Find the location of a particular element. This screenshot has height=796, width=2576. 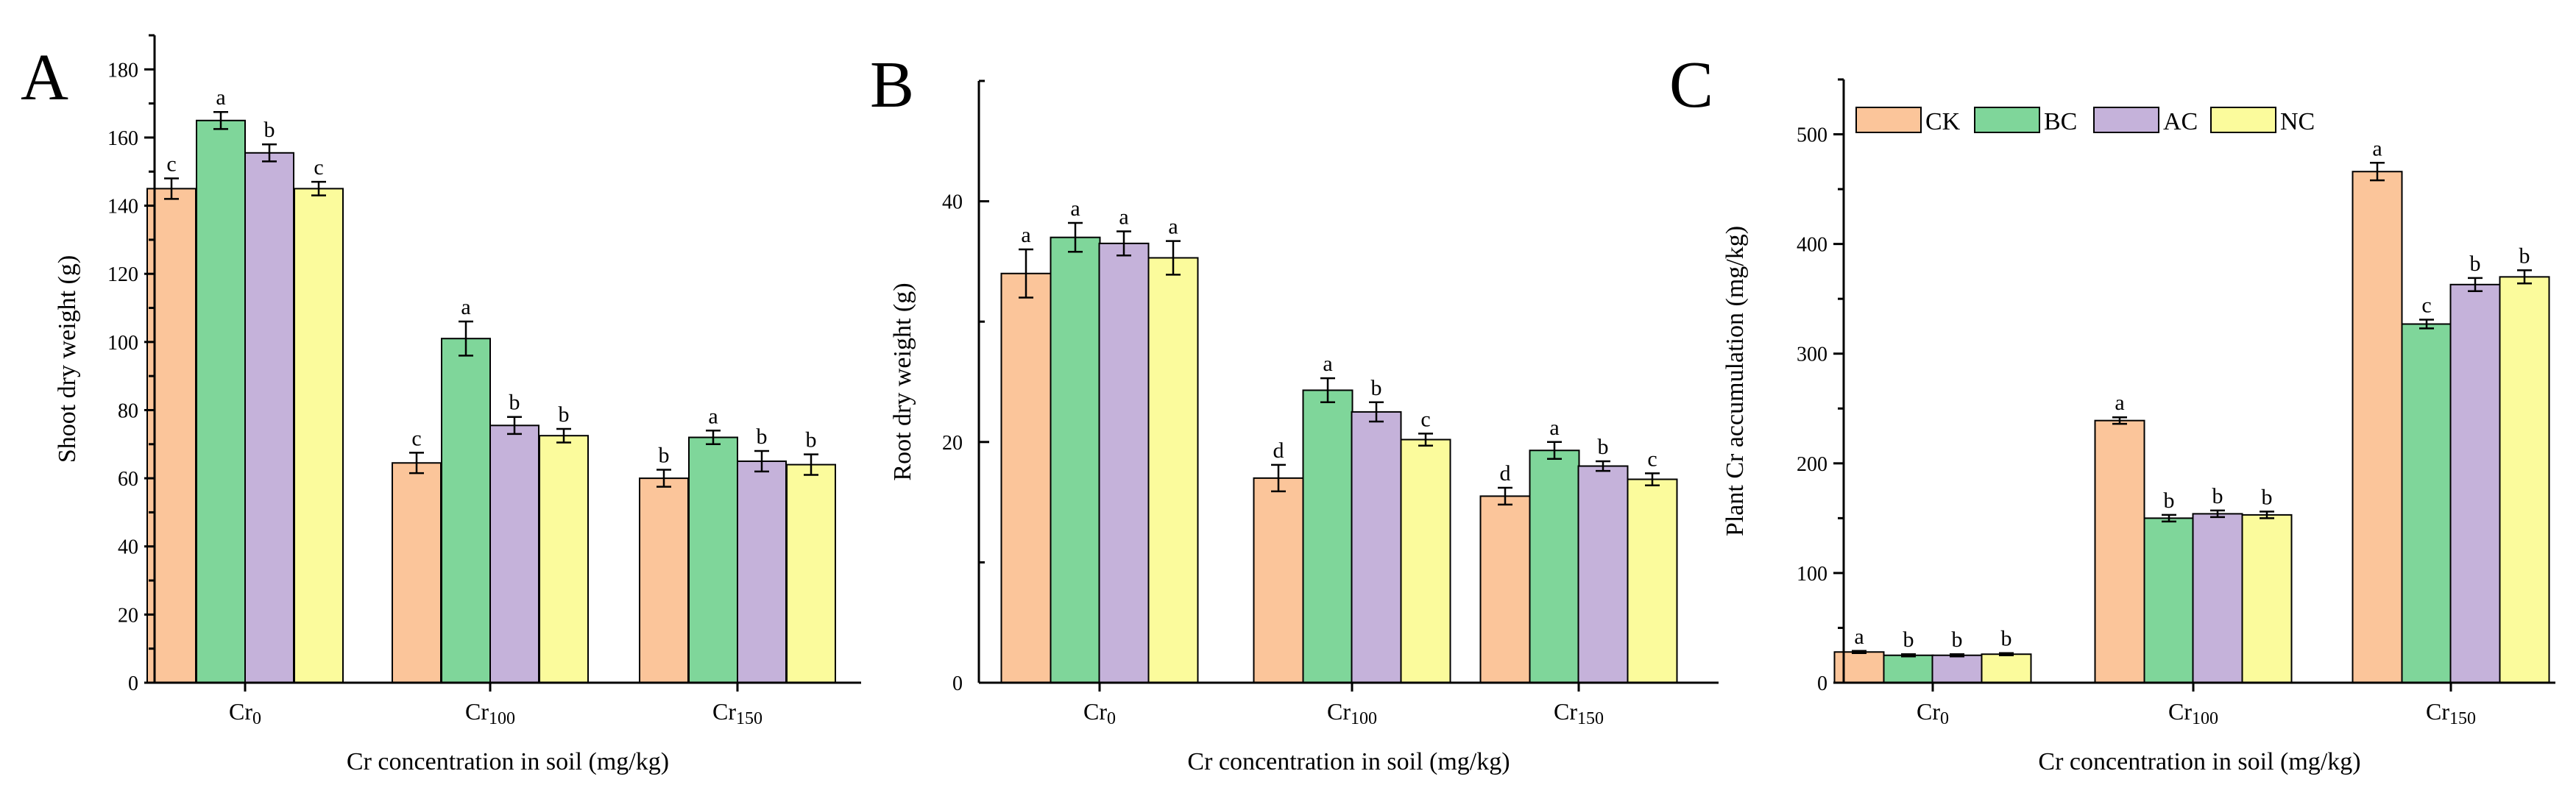

legend-swatch-ac is located at coordinates (2126, 120).